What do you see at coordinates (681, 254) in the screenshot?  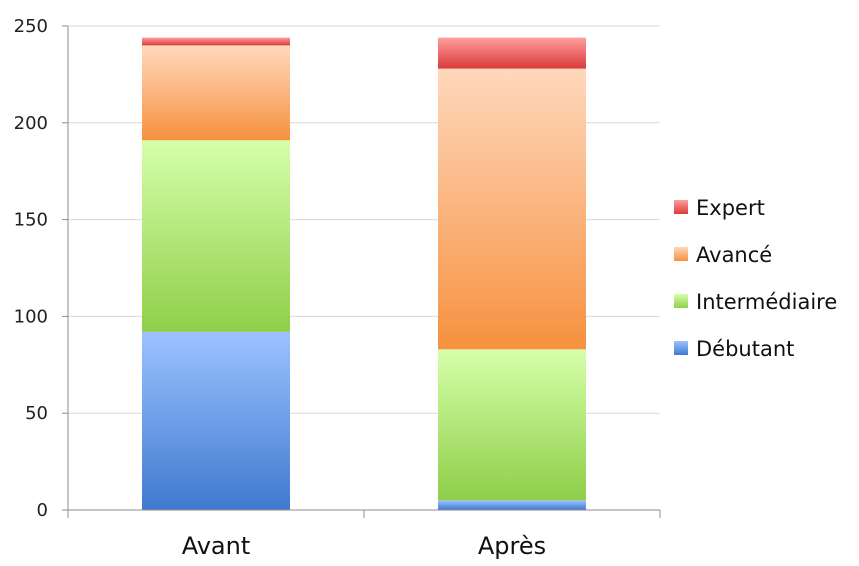 I see `legend-swatch-avance` at bounding box center [681, 254].